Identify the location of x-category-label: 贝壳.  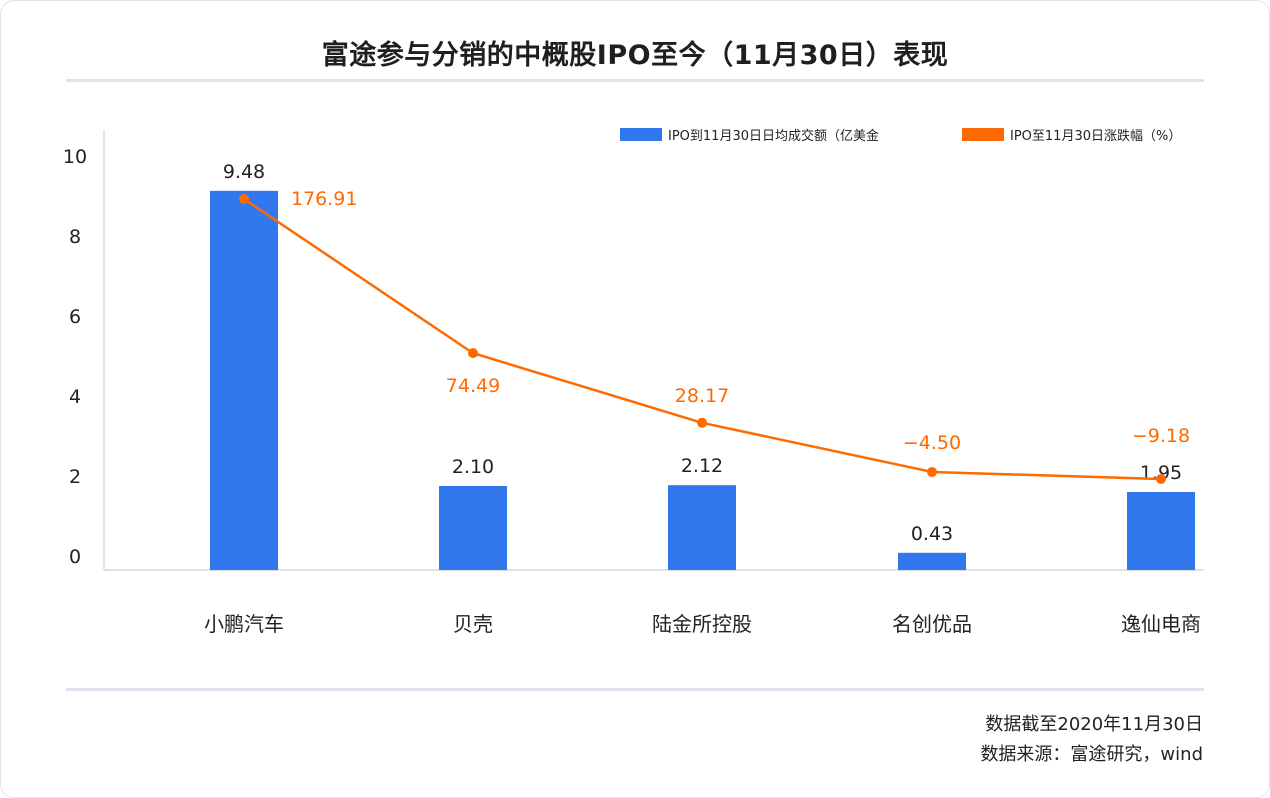
(473, 624).